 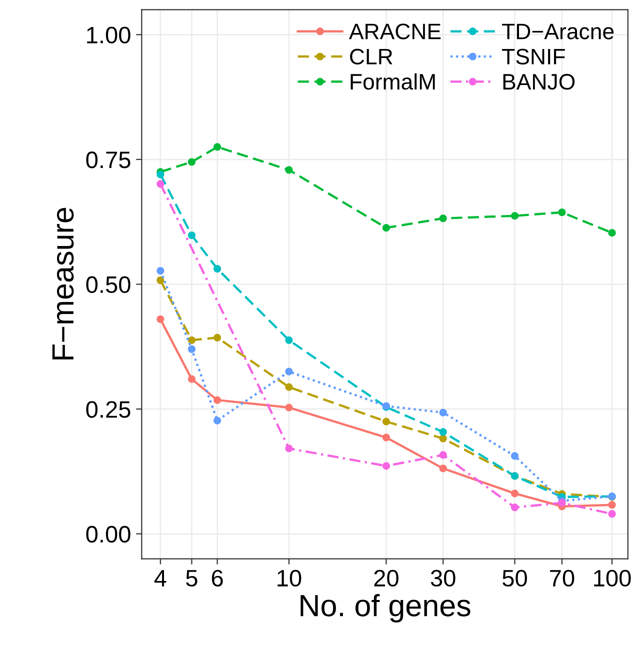 I want to click on legend-label: TSNIF, so click(x=533, y=56).